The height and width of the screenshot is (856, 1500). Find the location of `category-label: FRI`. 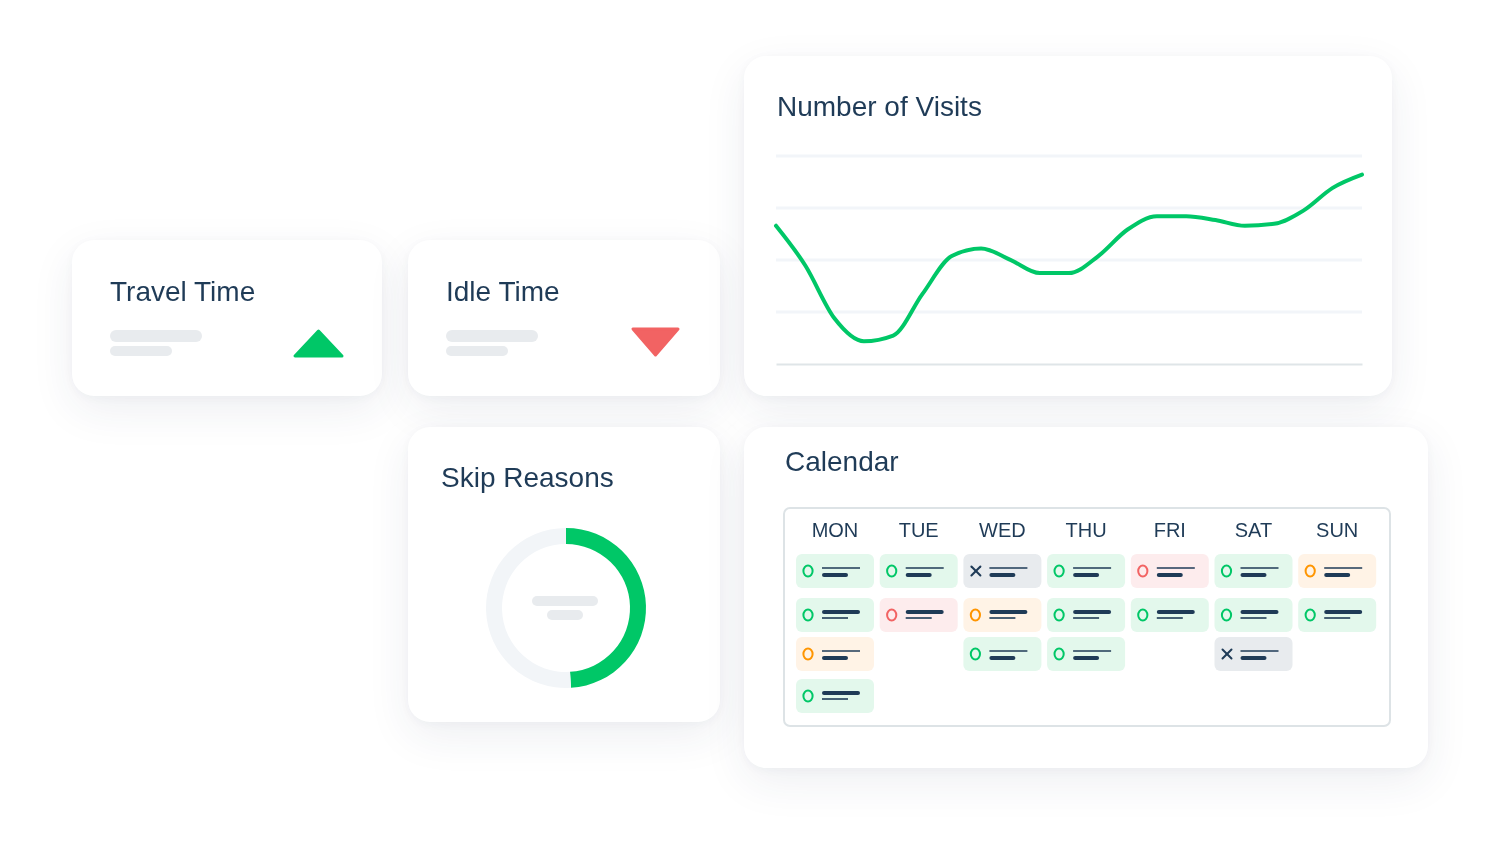

category-label: FRI is located at coordinates (1169, 530).